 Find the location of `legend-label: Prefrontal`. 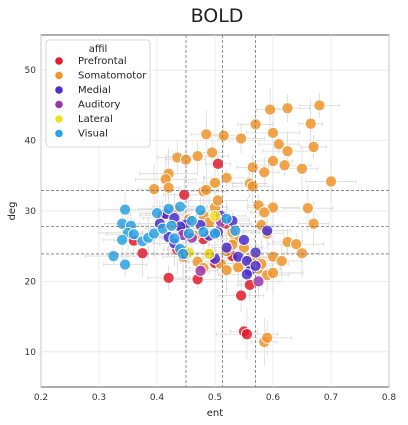

legend-label: Prefrontal is located at coordinates (102, 61).